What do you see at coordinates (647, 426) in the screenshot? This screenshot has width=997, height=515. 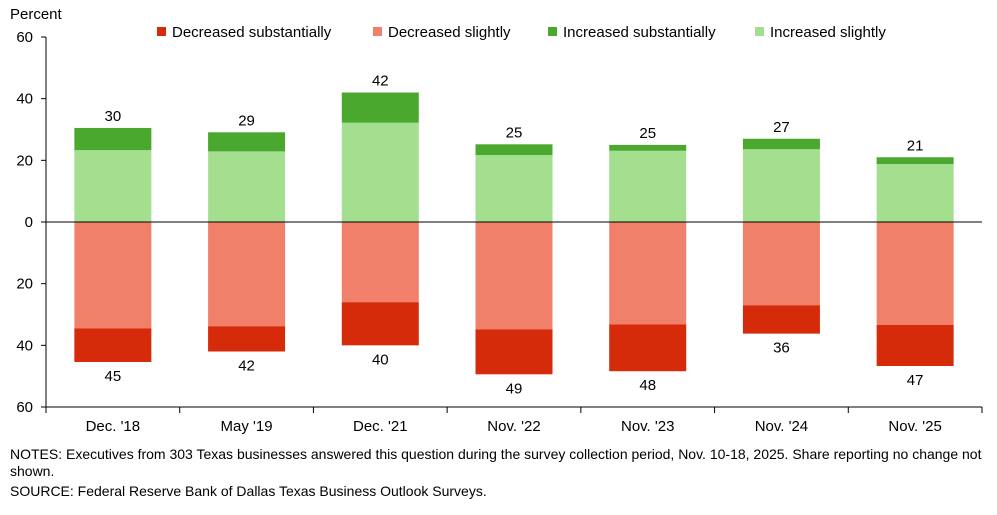 I see `x-category-label: Nov. '23` at bounding box center [647, 426].